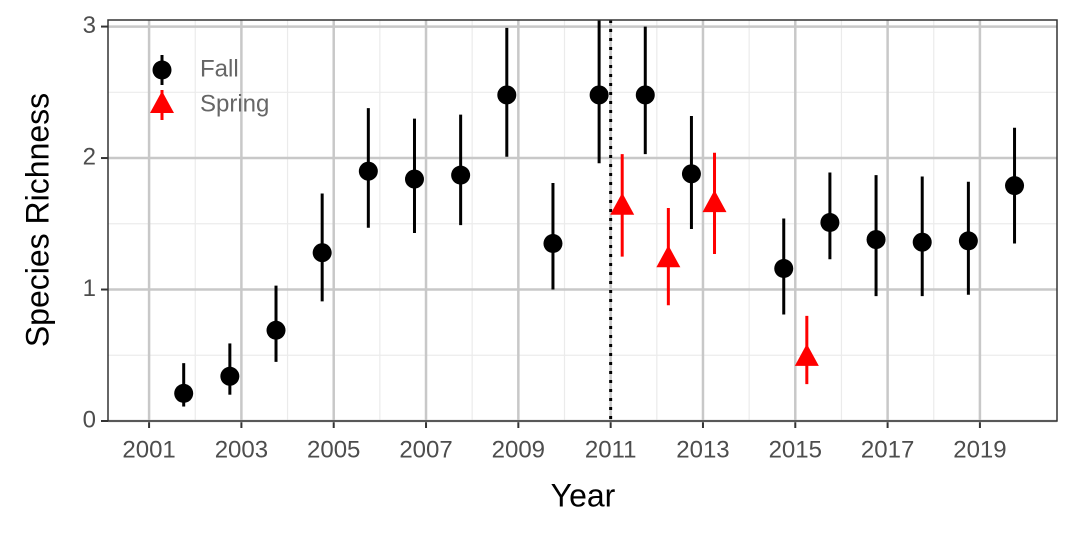 The image size is (1080, 545). What do you see at coordinates (148, 449) in the screenshot?
I see `x-tick-label: 2001` at bounding box center [148, 449].